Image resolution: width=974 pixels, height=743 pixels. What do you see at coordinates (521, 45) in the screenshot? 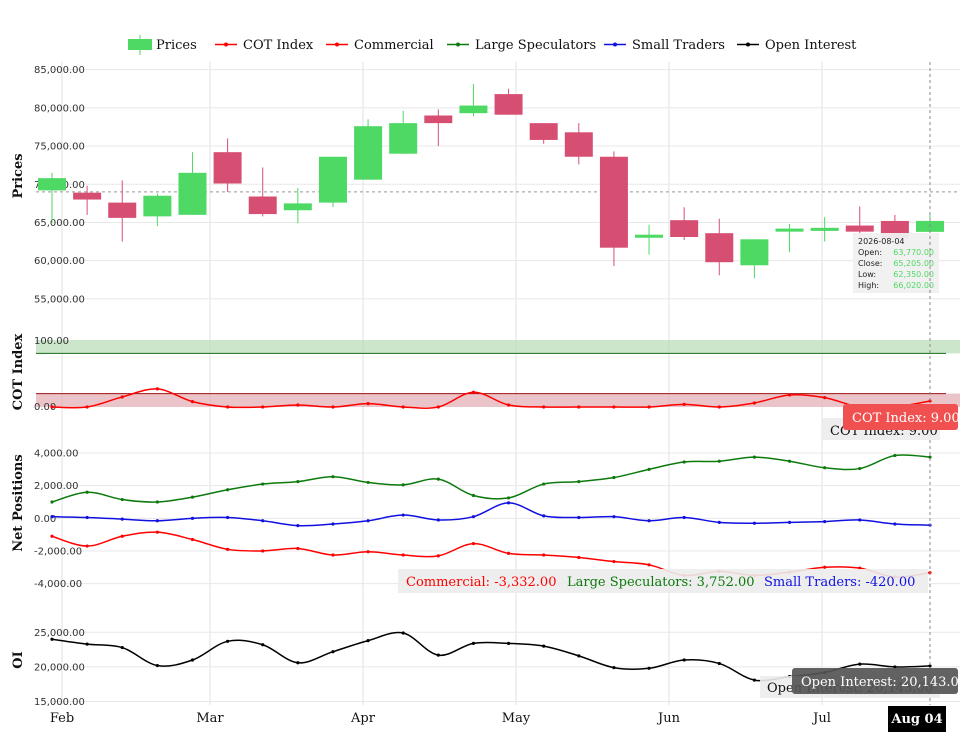
I see `legend-item-large-speculators: Large Speculators` at bounding box center [521, 45].